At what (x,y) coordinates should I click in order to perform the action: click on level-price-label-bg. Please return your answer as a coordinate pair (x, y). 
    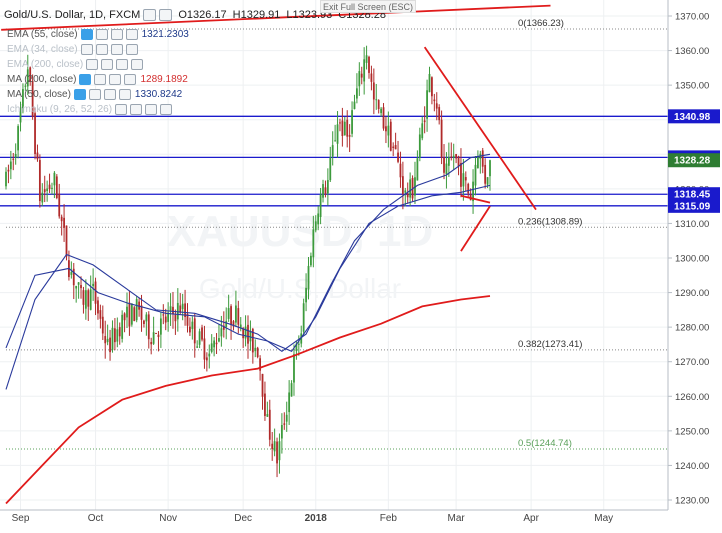
    Looking at the image, I should click on (694, 116).